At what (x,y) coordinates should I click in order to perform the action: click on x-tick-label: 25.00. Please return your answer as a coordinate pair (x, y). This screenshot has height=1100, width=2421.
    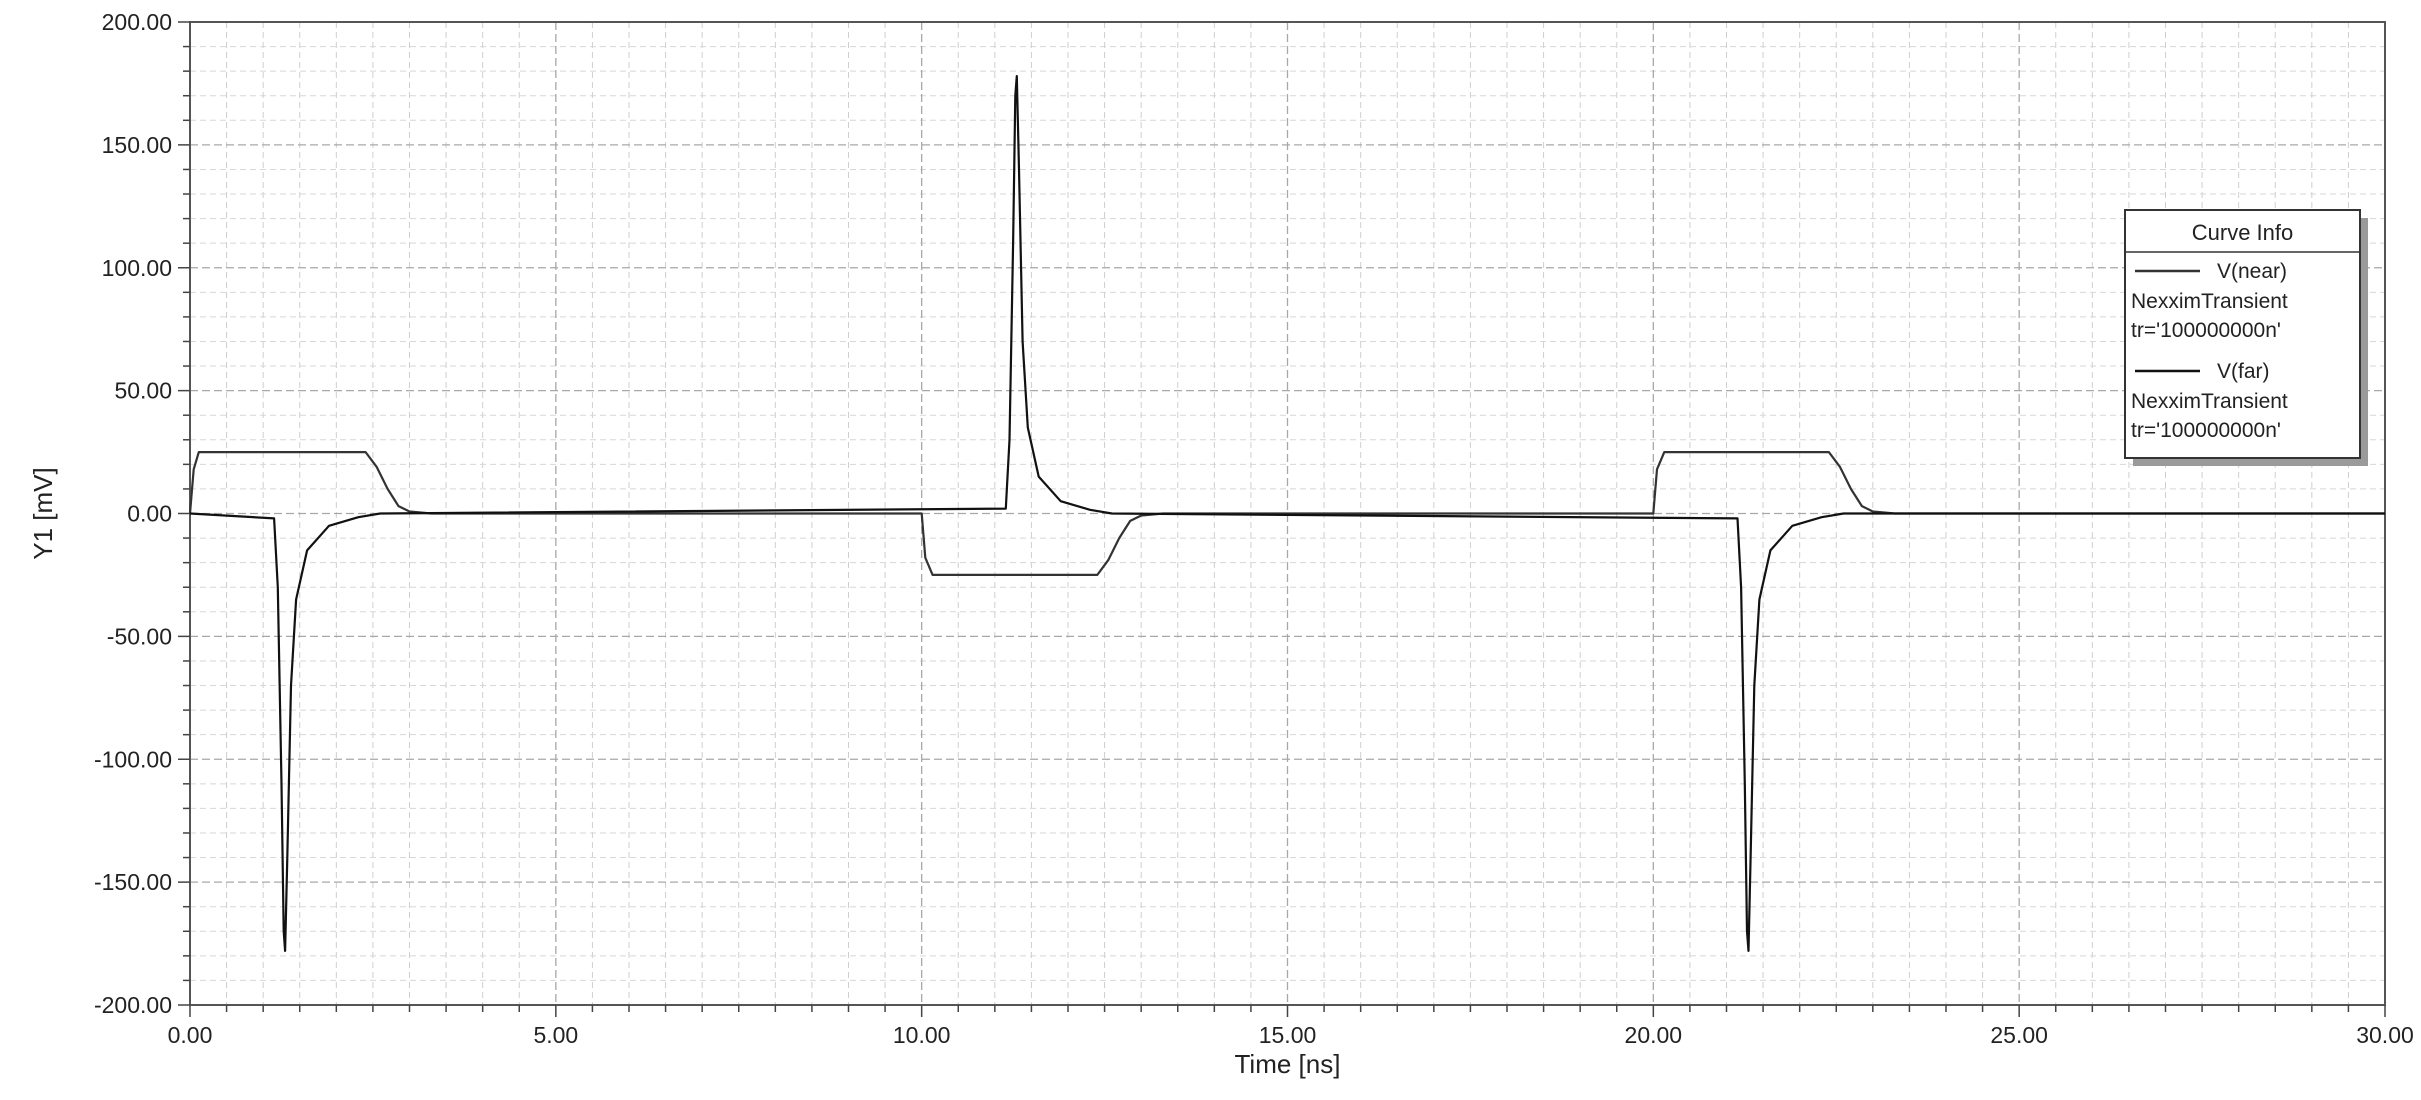
    Looking at the image, I should click on (2019, 1035).